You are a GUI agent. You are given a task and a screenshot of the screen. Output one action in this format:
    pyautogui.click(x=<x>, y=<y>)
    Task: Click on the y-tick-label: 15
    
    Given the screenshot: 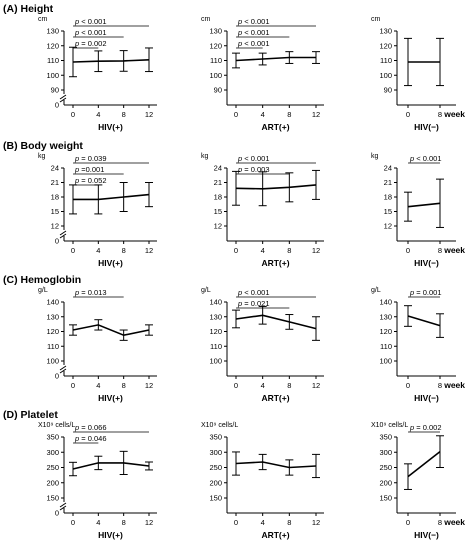 What is the action you would take?
    pyautogui.click(x=55, y=211)
    